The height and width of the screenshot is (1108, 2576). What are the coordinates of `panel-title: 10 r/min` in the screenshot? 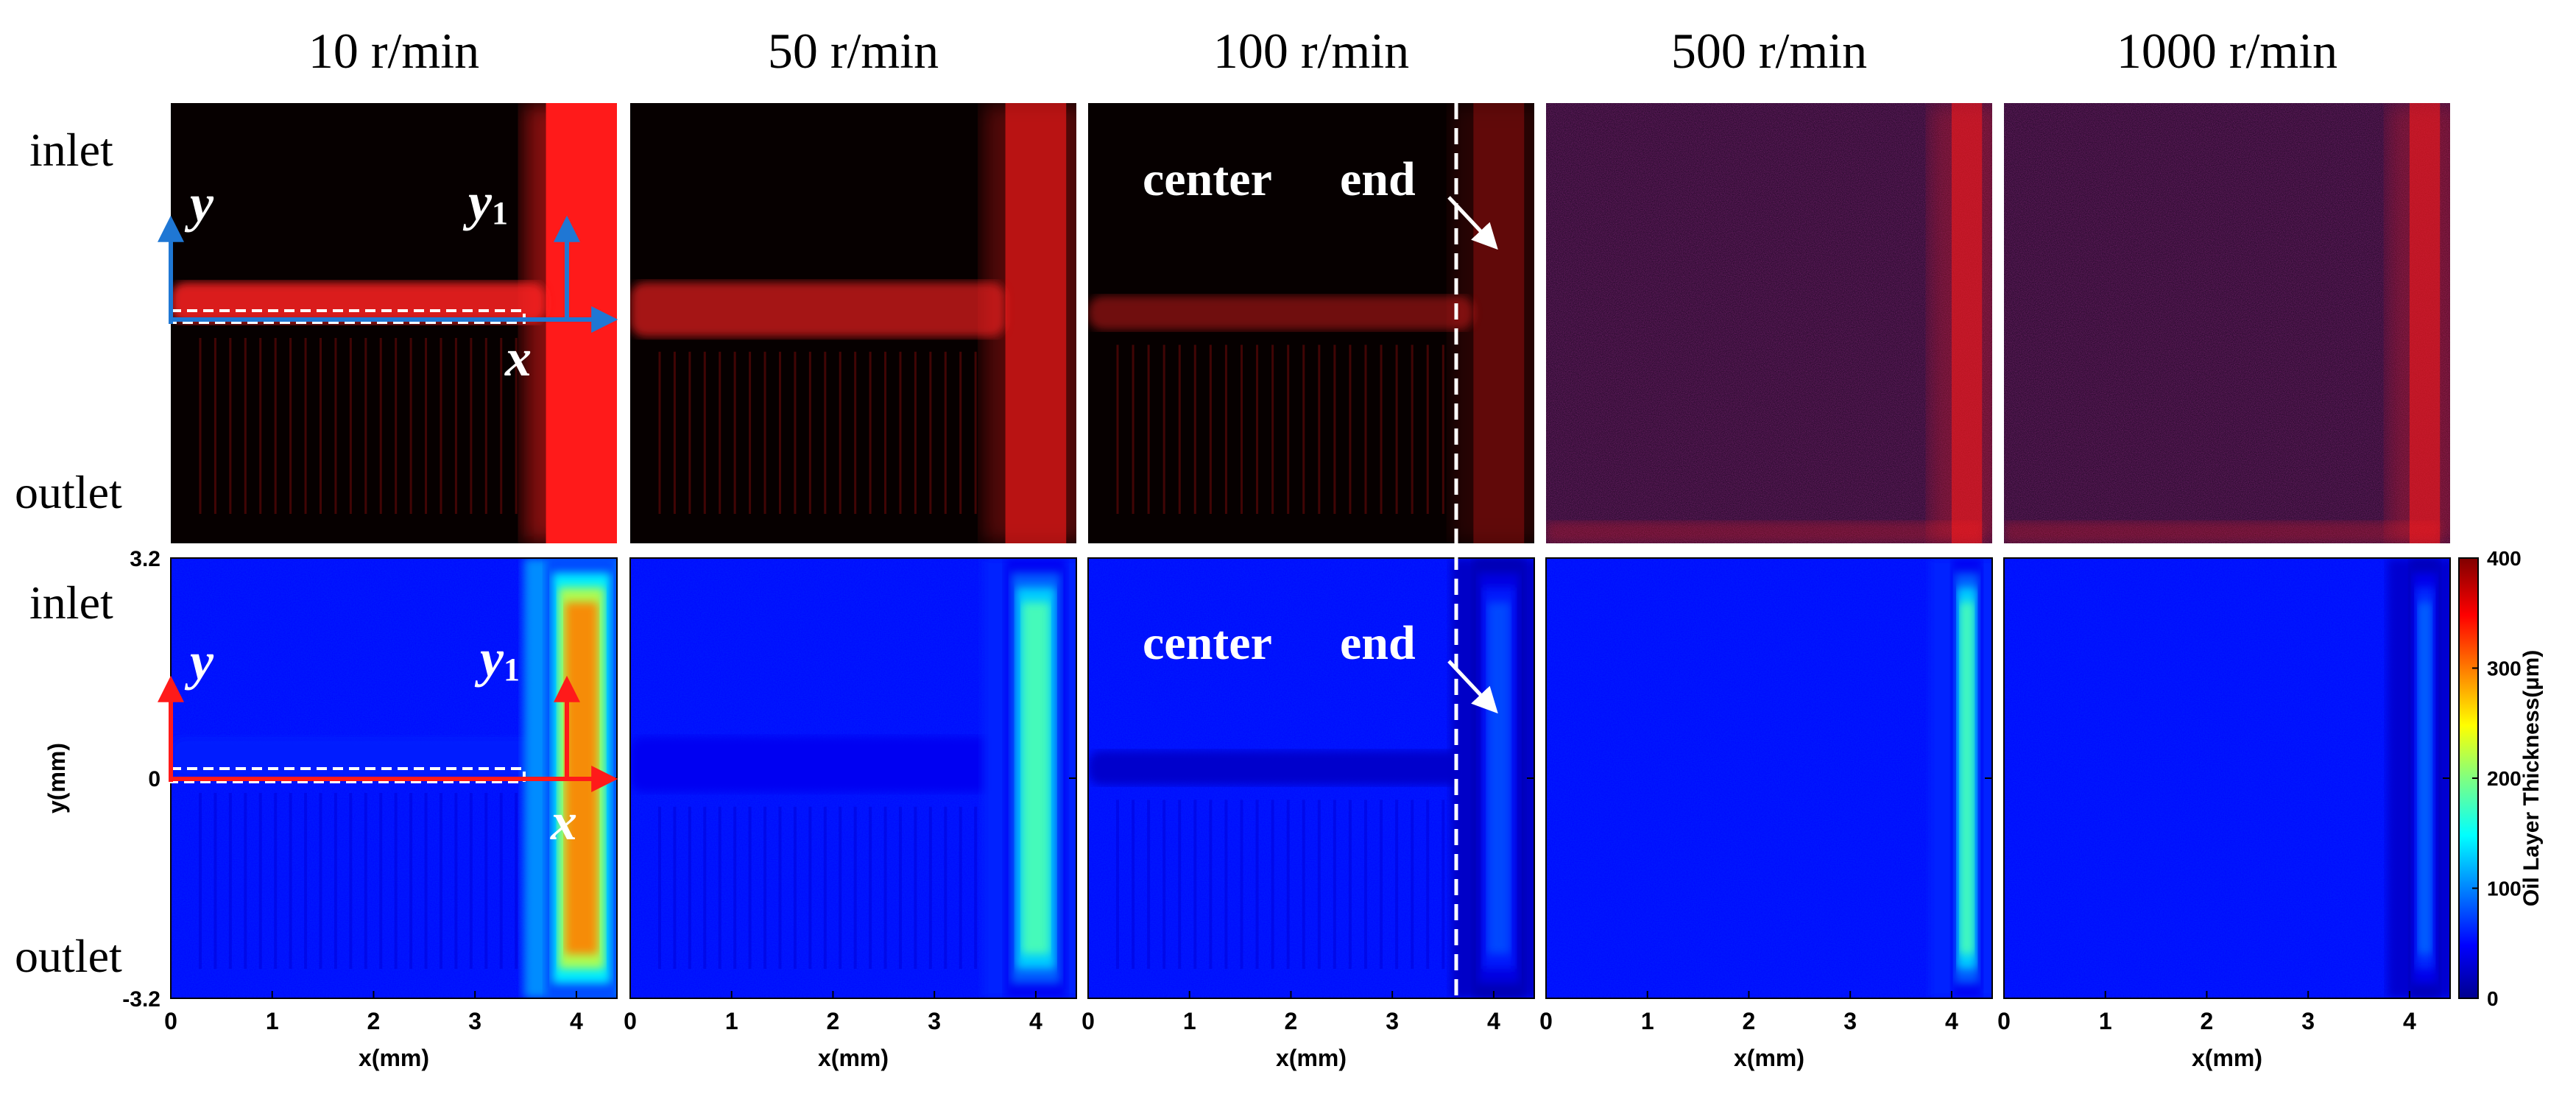 It's located at (393, 51).